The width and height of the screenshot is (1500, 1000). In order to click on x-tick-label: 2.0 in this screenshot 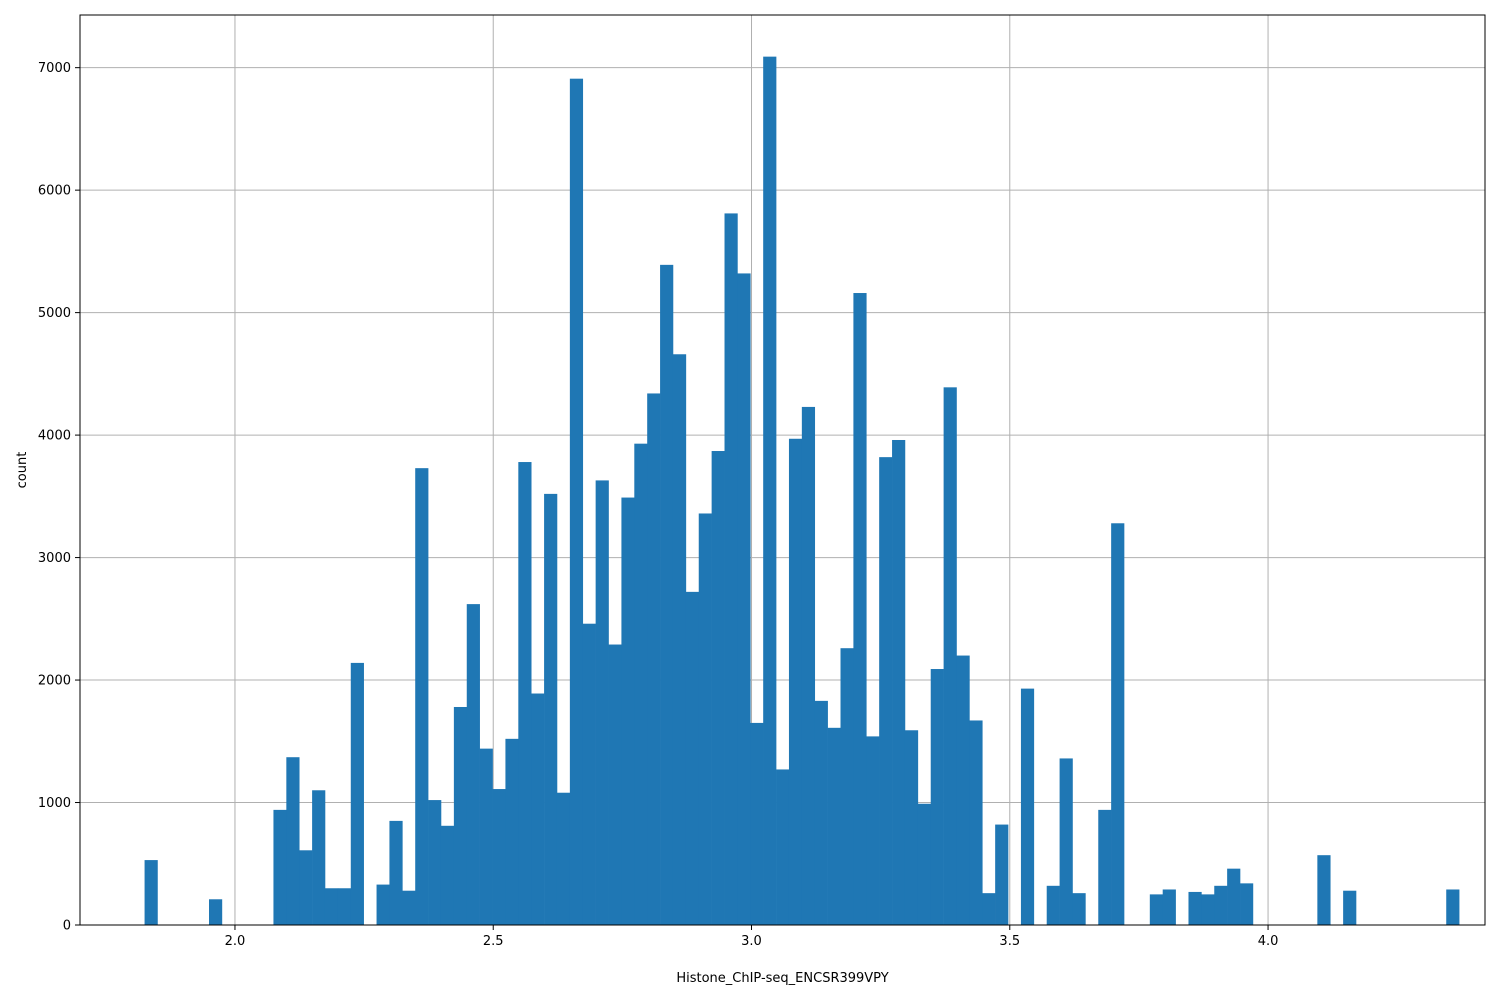, I will do `click(235, 941)`.